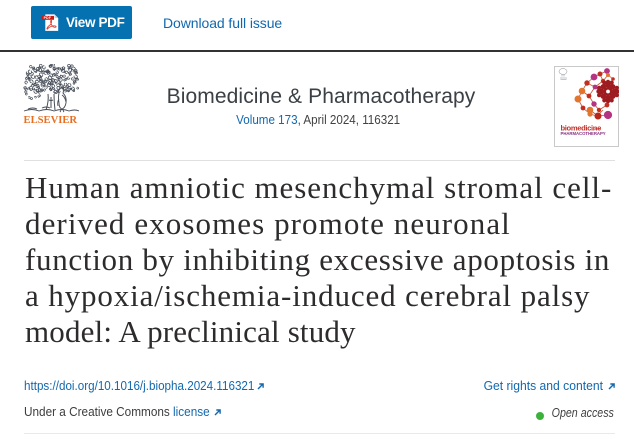 This screenshot has width=634, height=444. What do you see at coordinates (580, 128) in the screenshot?
I see `svg-text: biomedicine` at bounding box center [580, 128].